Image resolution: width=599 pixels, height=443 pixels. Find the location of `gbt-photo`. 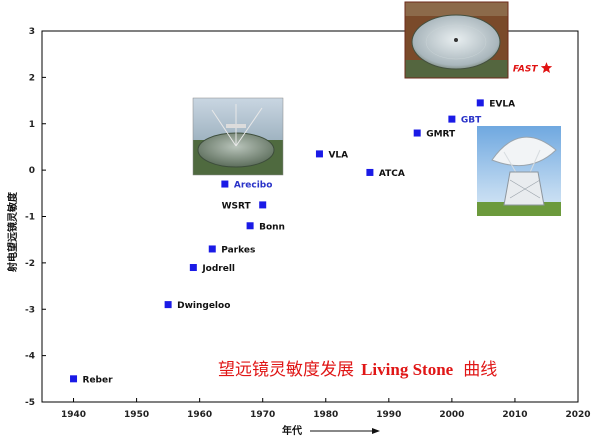

gbt-photo is located at coordinates (519, 171).